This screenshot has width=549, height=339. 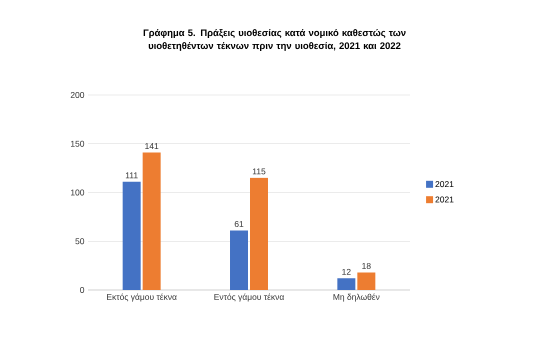 What do you see at coordinates (77, 143) in the screenshot?
I see `y-tick-label: 150` at bounding box center [77, 143].